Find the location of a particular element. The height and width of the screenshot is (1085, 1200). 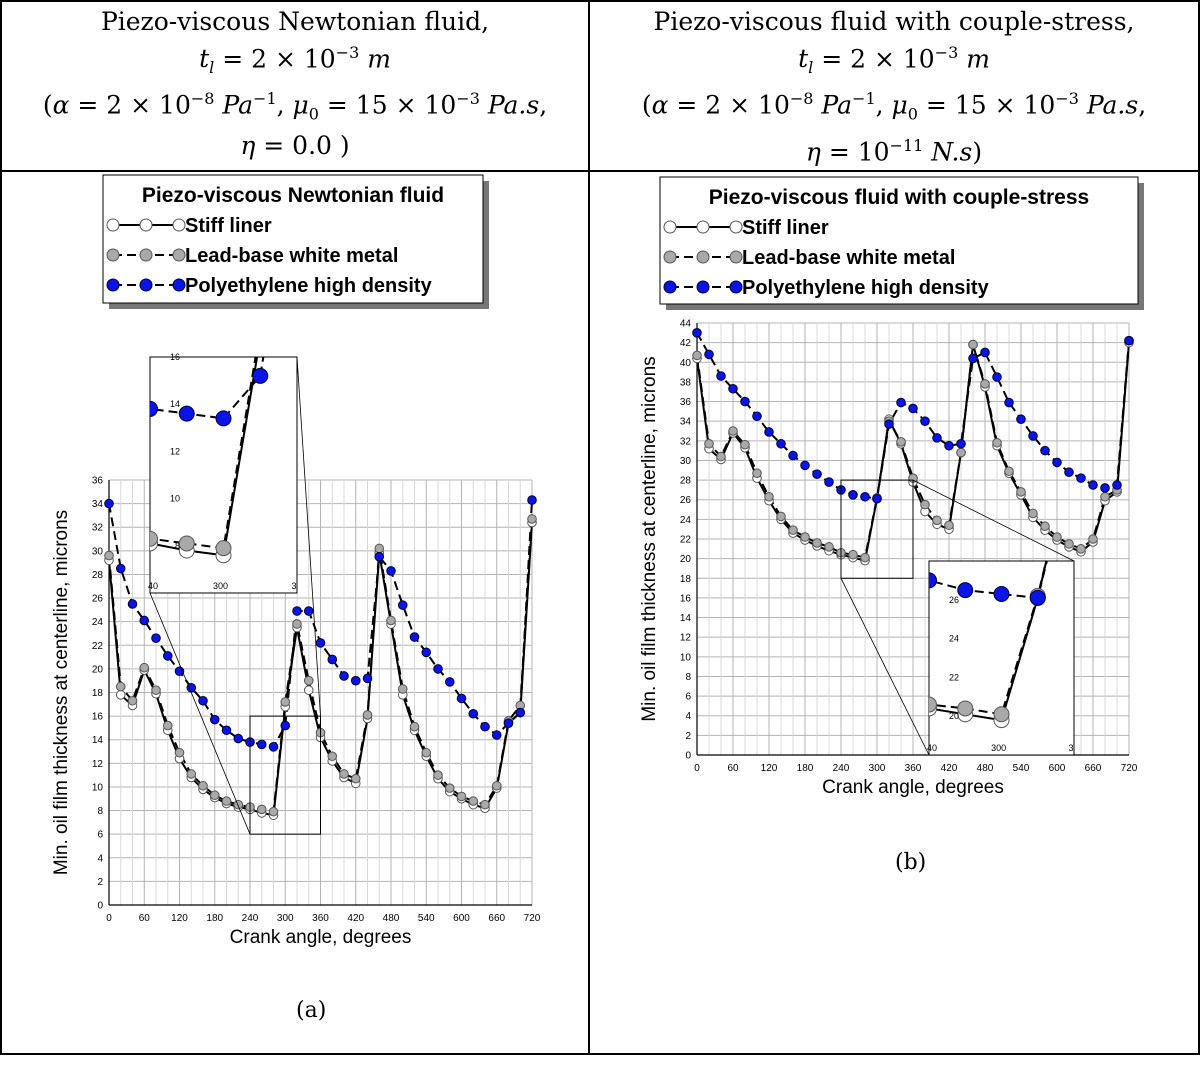

legend-box is located at coordinates (293, 239).